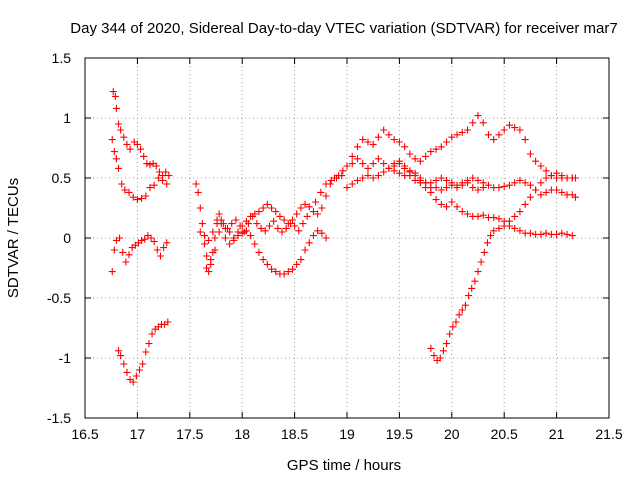  What do you see at coordinates (138, 434) in the screenshot?
I see `x-tick-label: 17` at bounding box center [138, 434].